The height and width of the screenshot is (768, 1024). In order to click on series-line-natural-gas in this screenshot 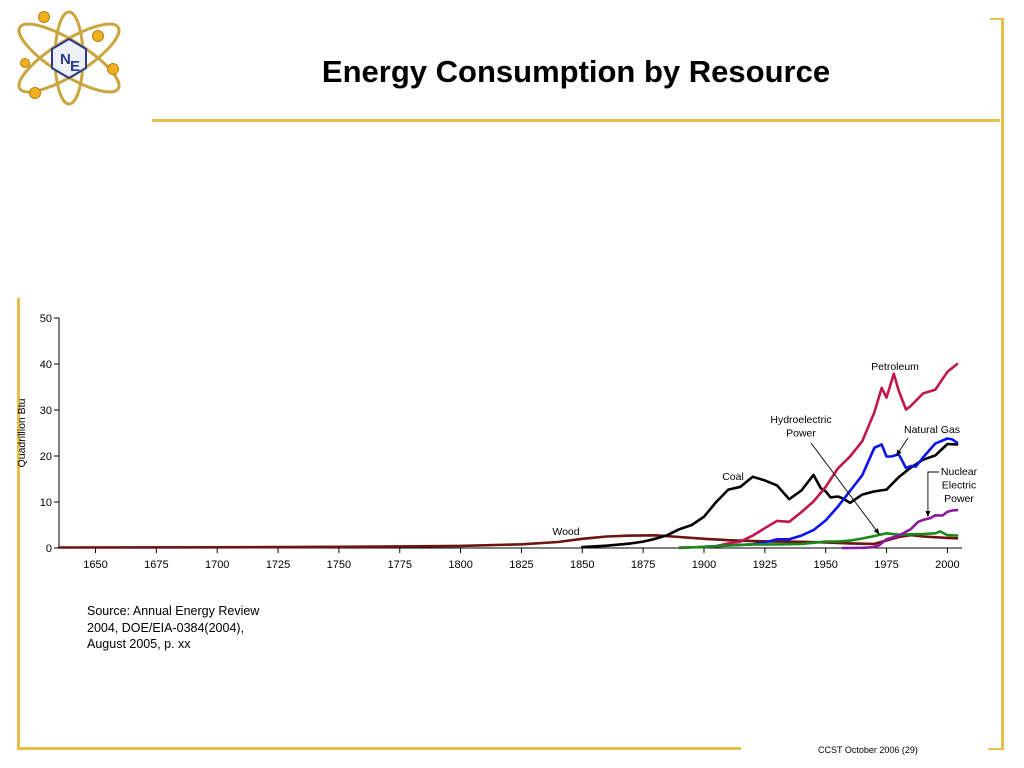, I will do `click(830, 493)`.